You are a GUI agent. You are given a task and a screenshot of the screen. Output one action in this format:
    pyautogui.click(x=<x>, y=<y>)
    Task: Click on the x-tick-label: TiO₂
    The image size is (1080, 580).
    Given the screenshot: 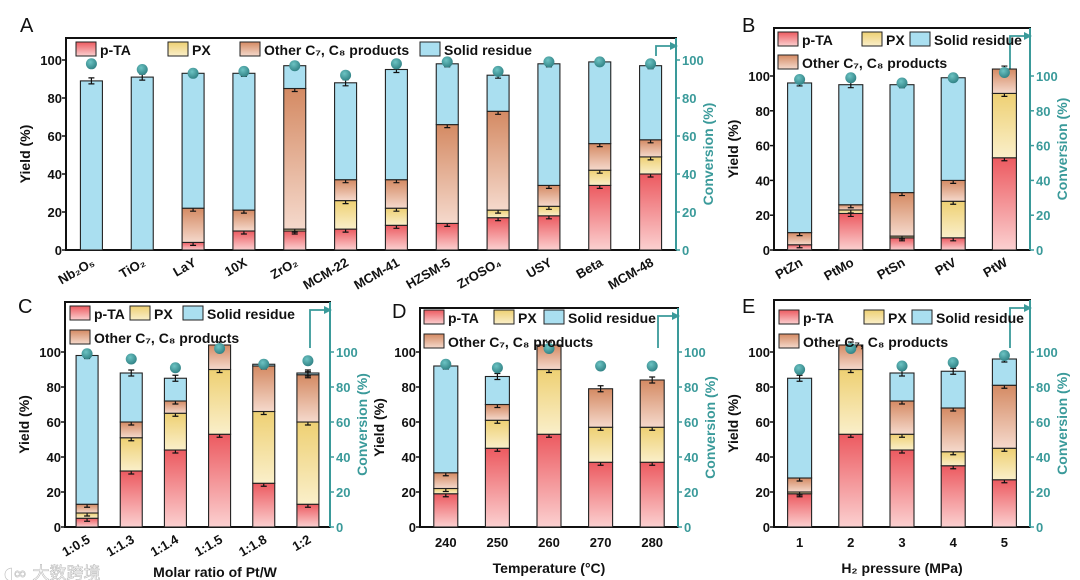 What is the action you would take?
    pyautogui.click(x=132, y=268)
    